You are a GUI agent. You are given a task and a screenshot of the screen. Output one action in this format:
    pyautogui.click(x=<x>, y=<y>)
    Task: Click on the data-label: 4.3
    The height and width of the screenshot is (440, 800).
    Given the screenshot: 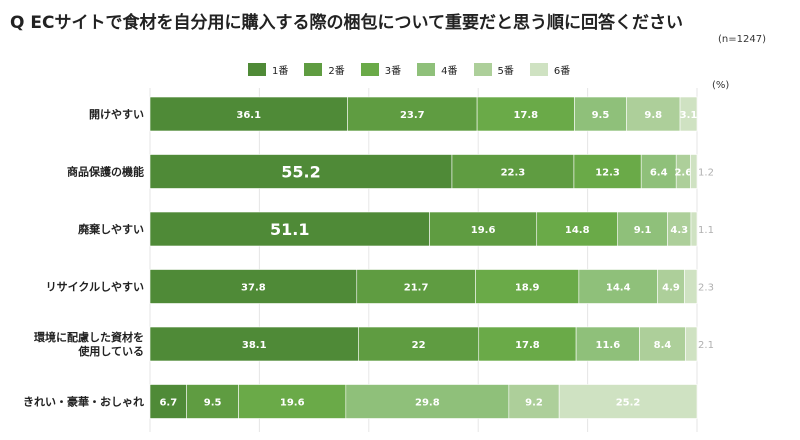 What is the action you would take?
    pyautogui.click(x=679, y=230)
    